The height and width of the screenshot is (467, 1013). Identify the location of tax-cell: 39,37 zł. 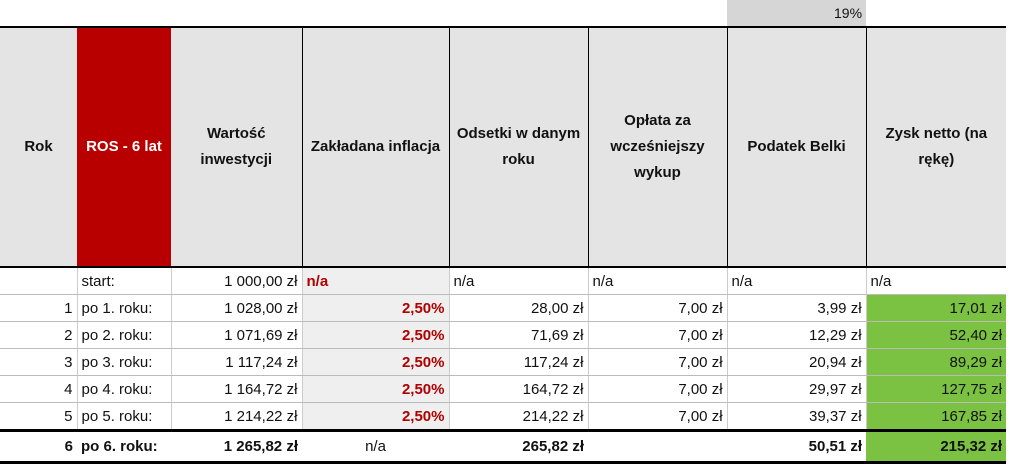
(796, 416).